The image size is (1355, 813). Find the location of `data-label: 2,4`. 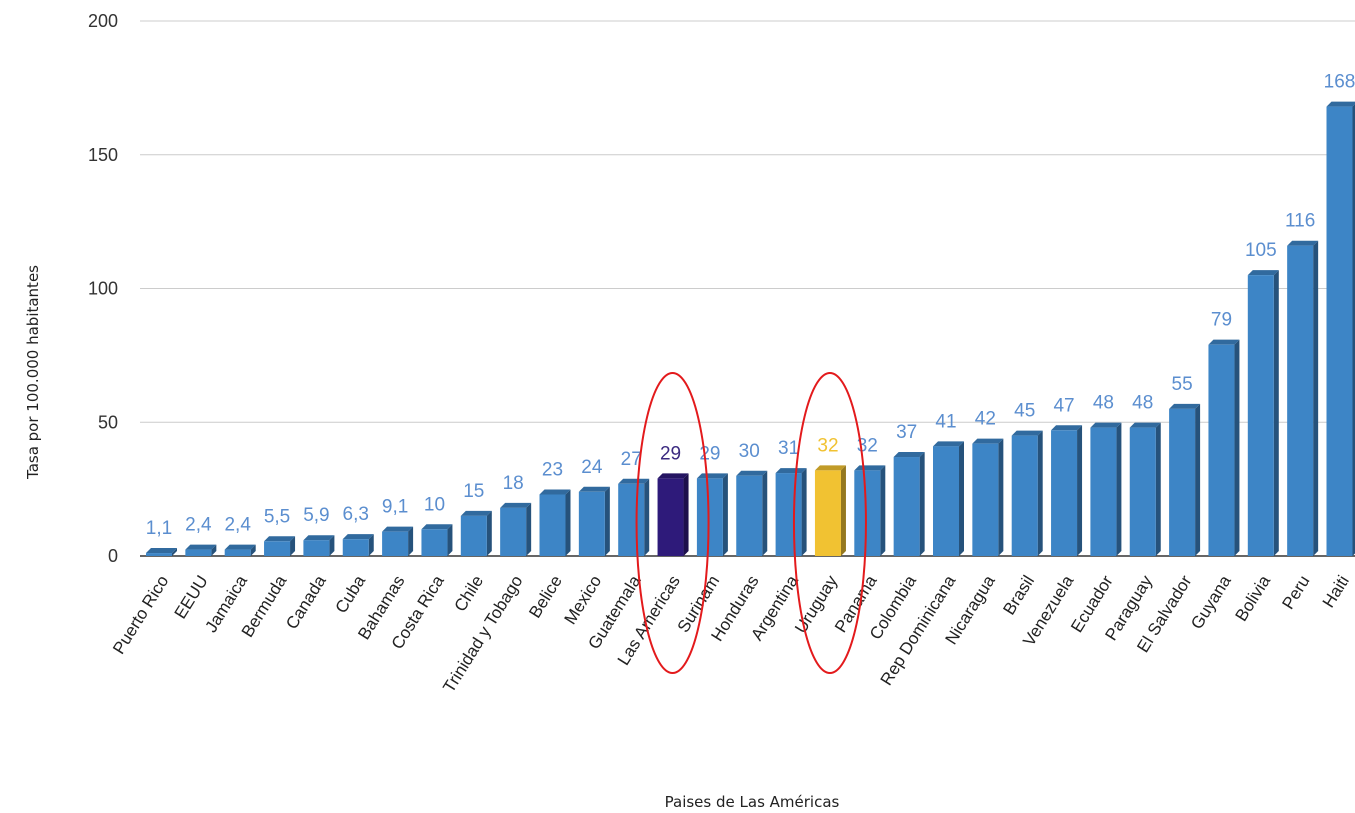

data-label: 2,4 is located at coordinates (198, 525).